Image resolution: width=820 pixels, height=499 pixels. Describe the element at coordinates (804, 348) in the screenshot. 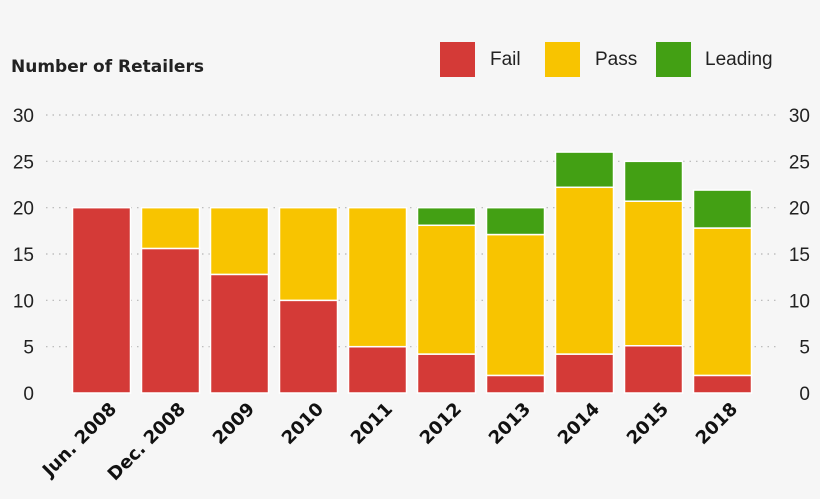

I see `y-tick-label-right: 5` at that location.